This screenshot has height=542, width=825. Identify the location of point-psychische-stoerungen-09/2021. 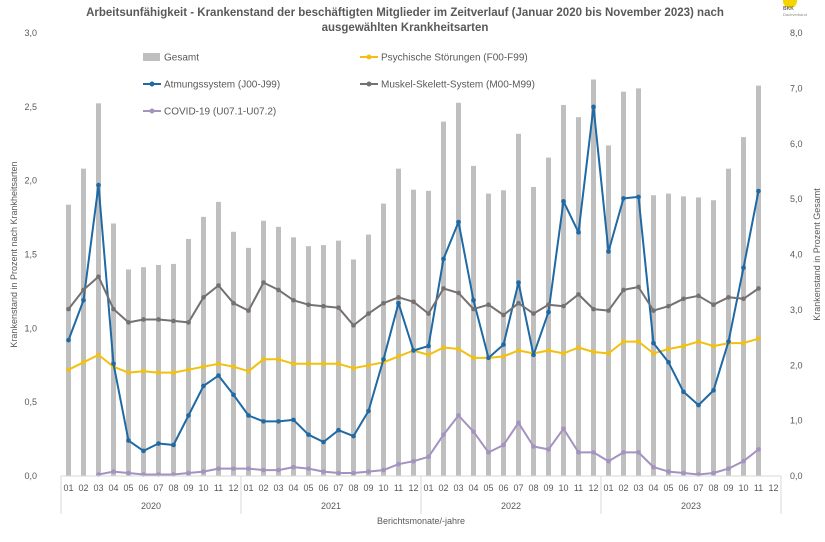
(368, 365).